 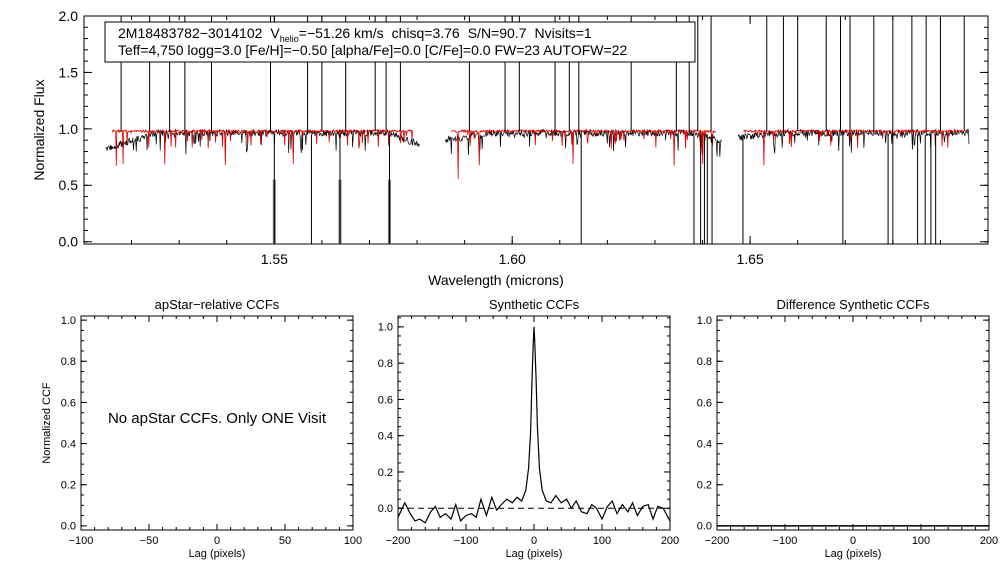 What do you see at coordinates (497, 33) in the screenshot?
I see `info-sn: S/N=90.7` at bounding box center [497, 33].